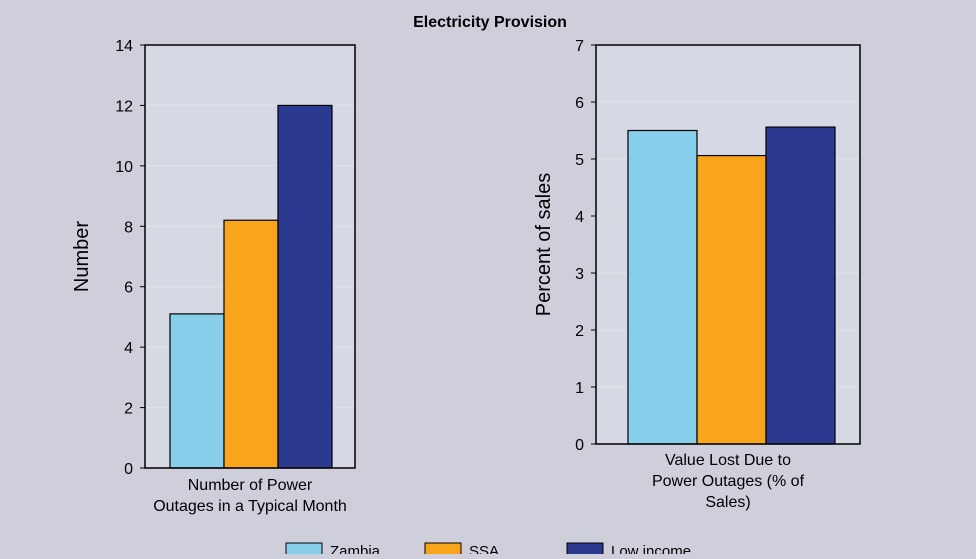 The width and height of the screenshot is (976, 559). I want to click on y-axis-label: Percent of sales, so click(544, 244).